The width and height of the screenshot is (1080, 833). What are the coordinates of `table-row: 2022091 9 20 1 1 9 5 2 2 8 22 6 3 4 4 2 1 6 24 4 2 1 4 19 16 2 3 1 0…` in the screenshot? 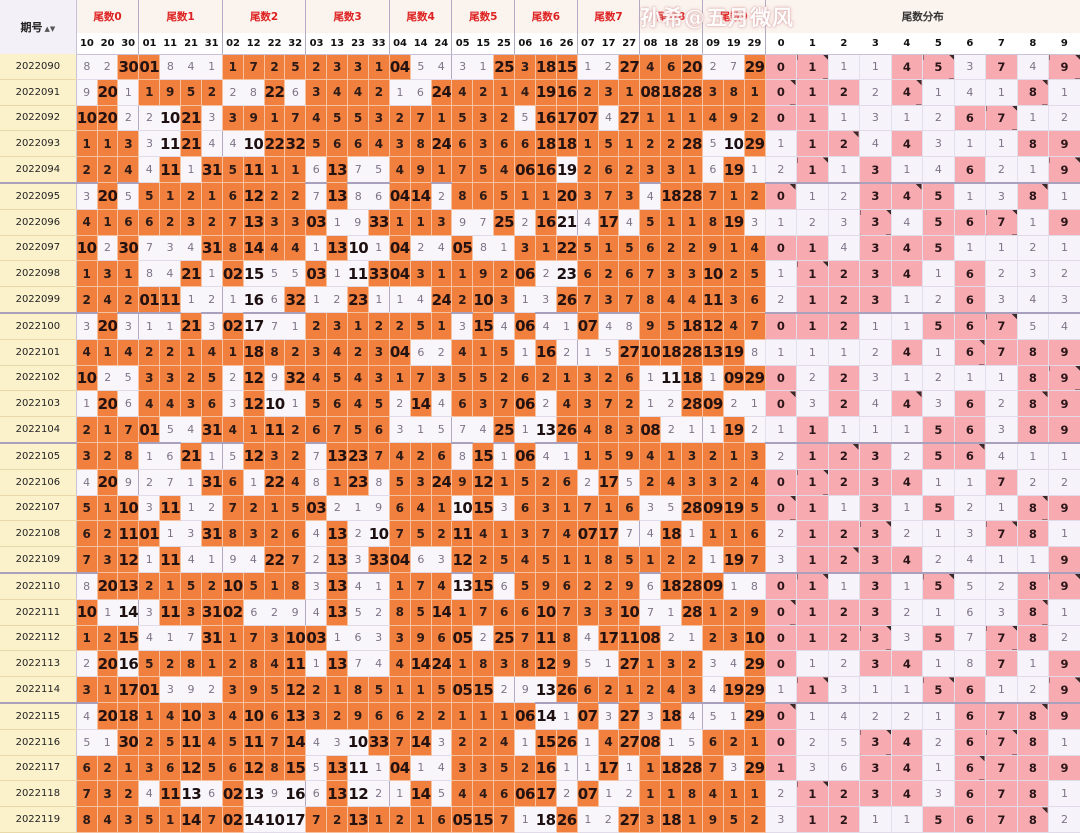 It's located at (540, 92).